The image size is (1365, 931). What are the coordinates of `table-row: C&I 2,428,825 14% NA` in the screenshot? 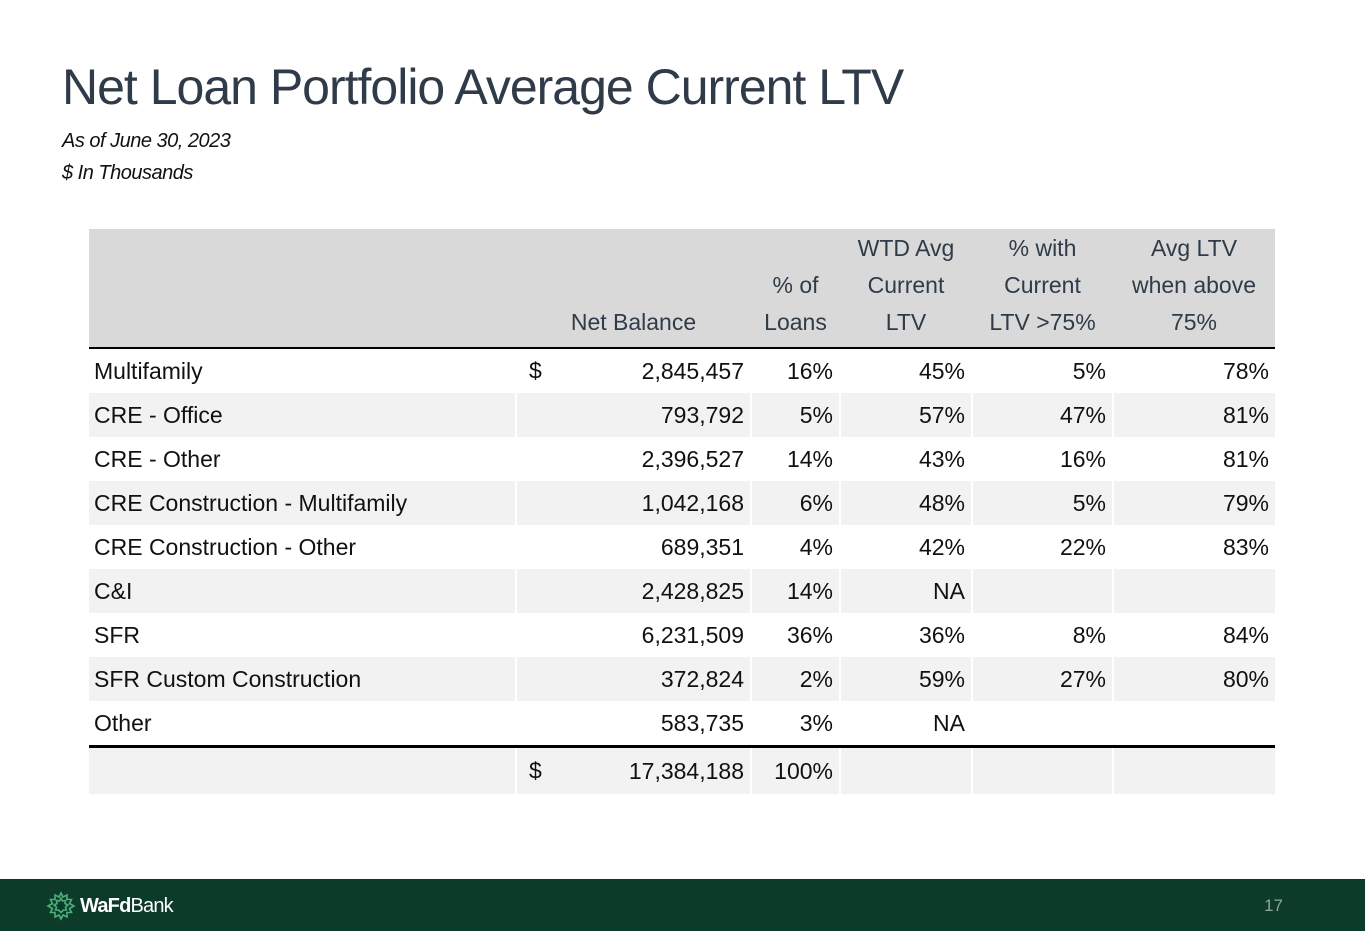 It's located at (682, 591).